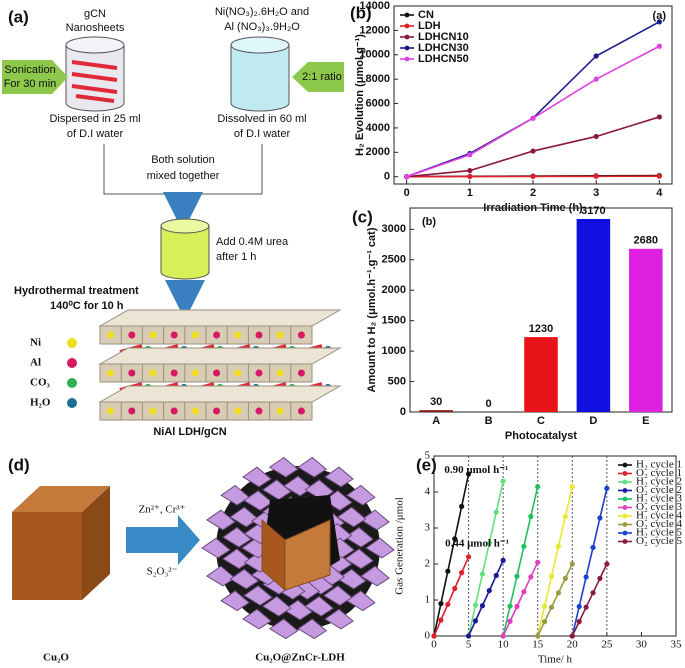 The height and width of the screenshot is (668, 685). Describe the element at coordinates (372, 309) in the screenshot. I see `y-axis-label: Amount to H₂ (μmol.h⁻¹.g⁻¹ cat)` at that location.